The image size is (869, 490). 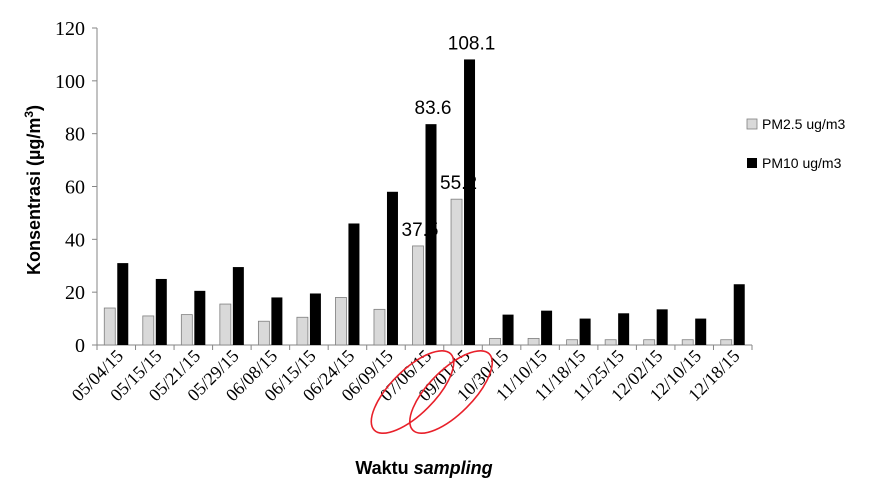 What do you see at coordinates (70, 29) in the screenshot?
I see `y-tick-label: 120` at bounding box center [70, 29].